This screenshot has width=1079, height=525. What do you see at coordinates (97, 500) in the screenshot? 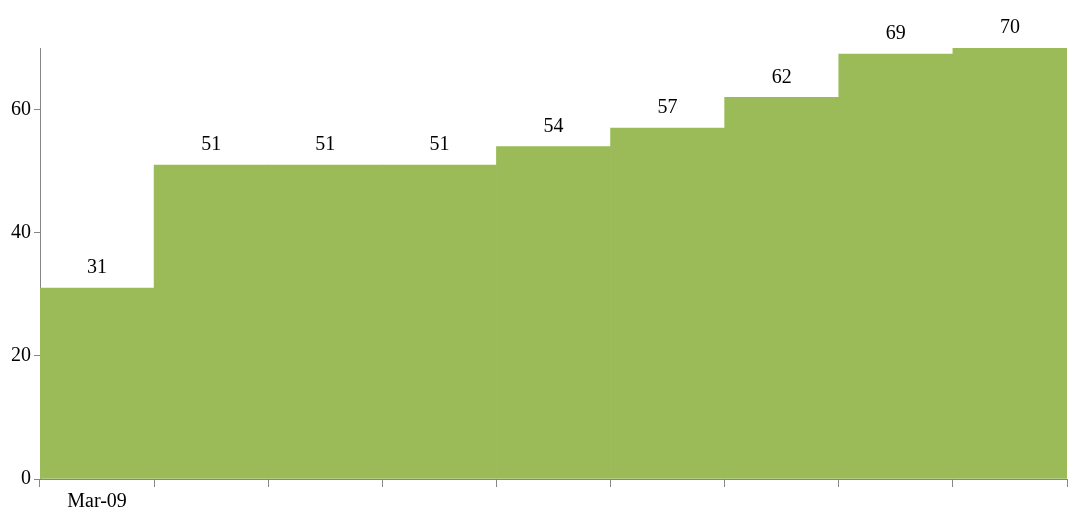
I see `x-tick-label: Mar-09` at bounding box center [97, 500].